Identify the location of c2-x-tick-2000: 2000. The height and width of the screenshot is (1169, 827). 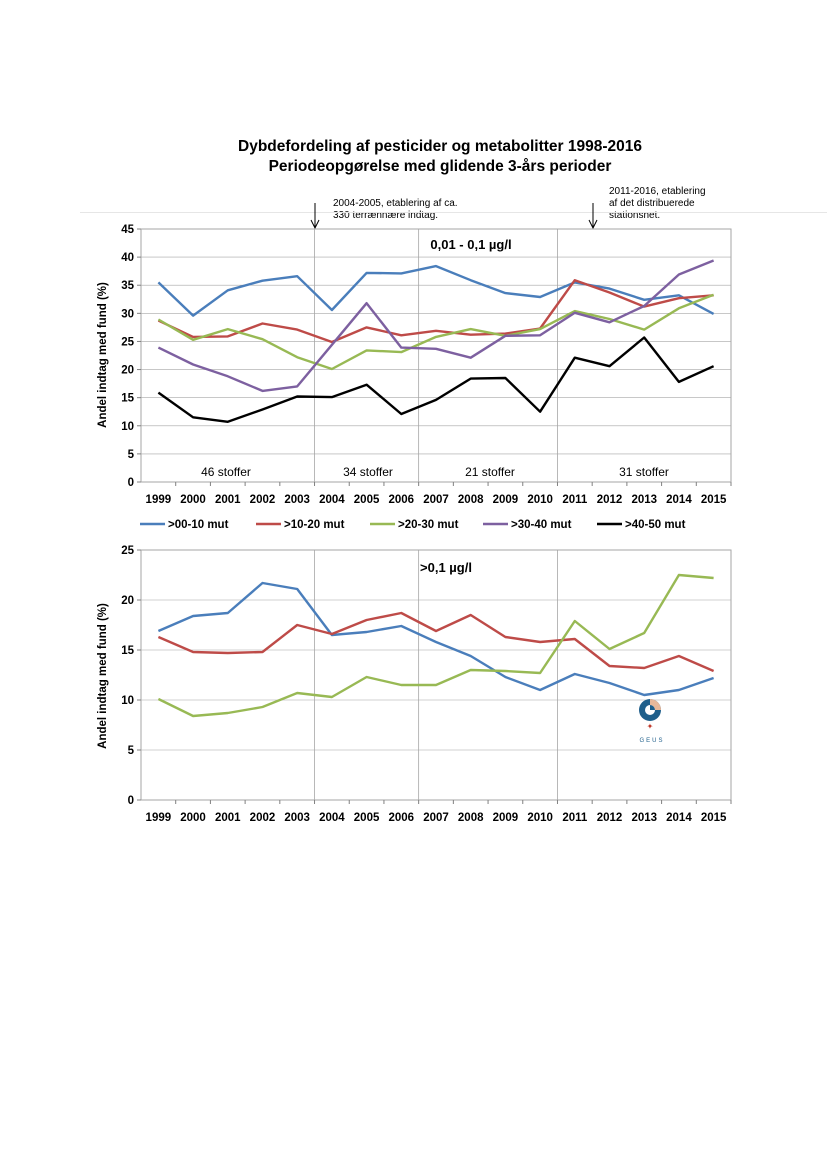
(193, 818).